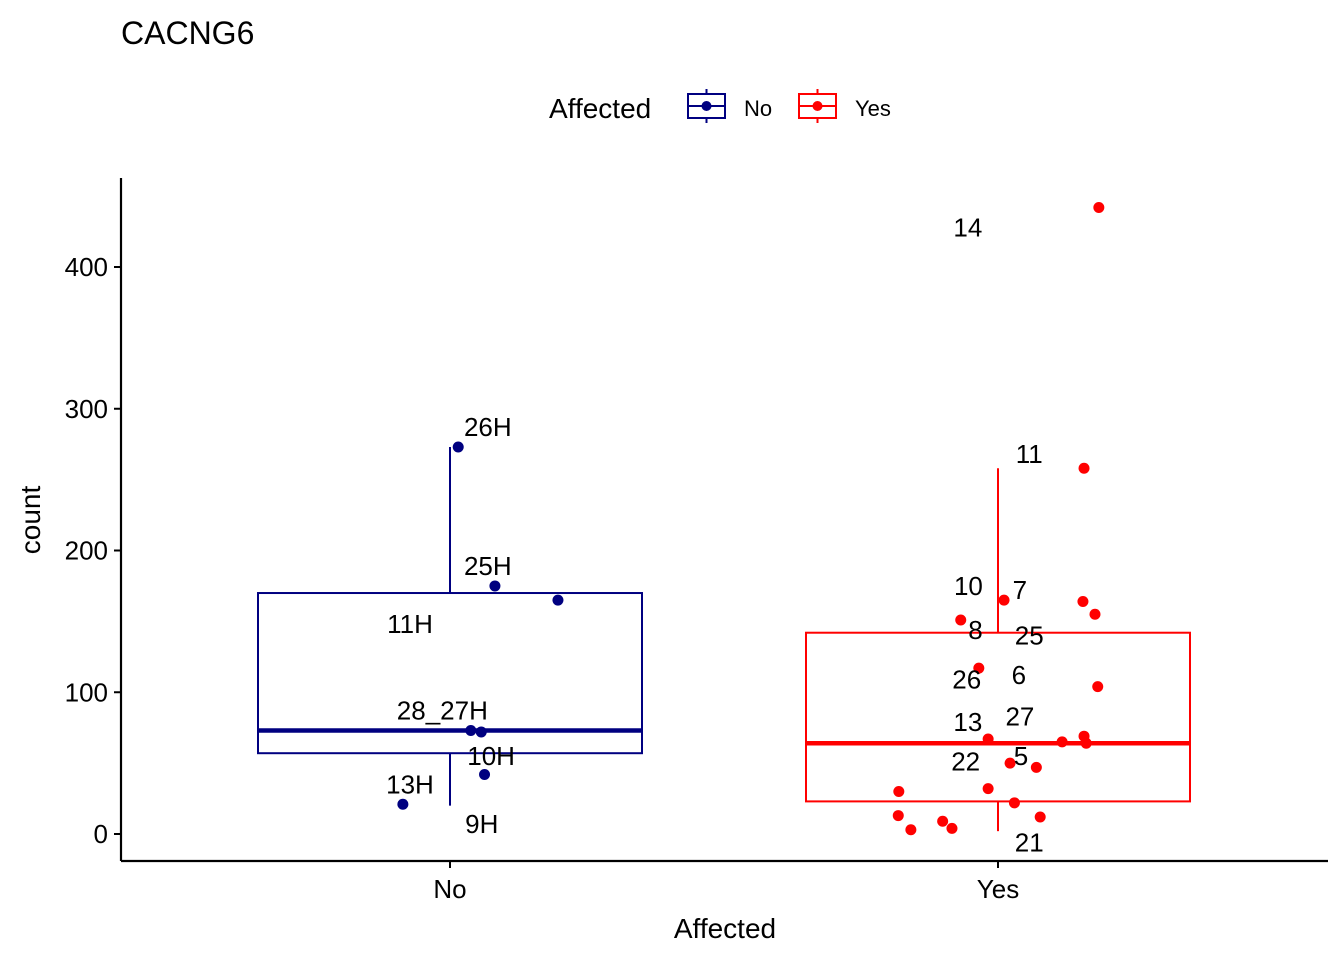 The image size is (1344, 965). What do you see at coordinates (600, 108) in the screenshot?
I see `legend-title: Affected` at bounding box center [600, 108].